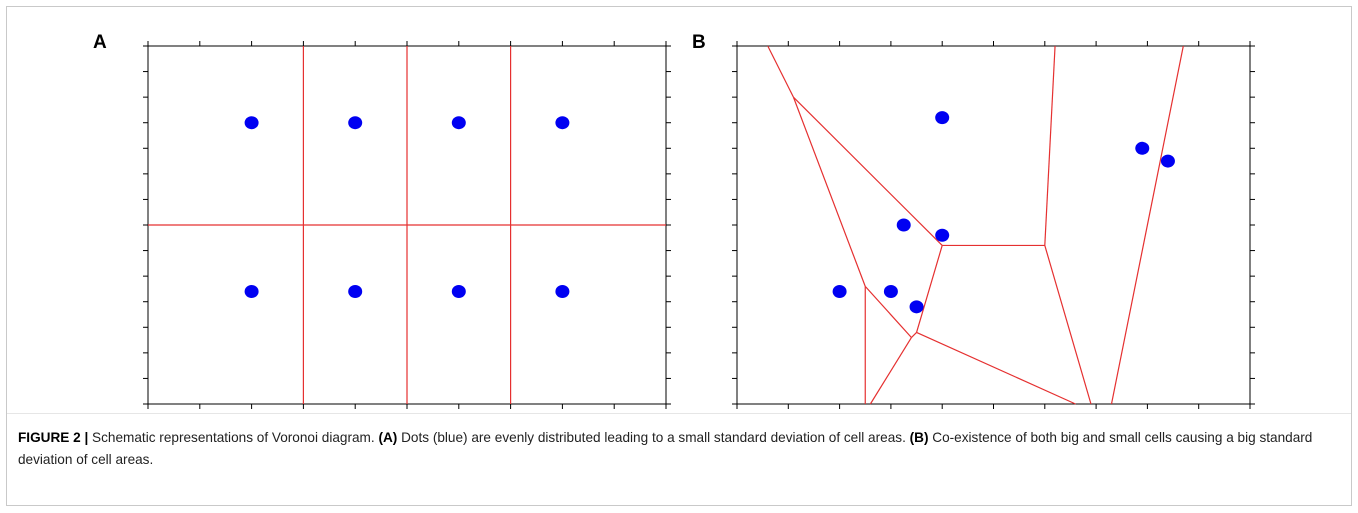 The height and width of the screenshot is (513, 1358). I want to click on panel-b-label: B, so click(699, 42).